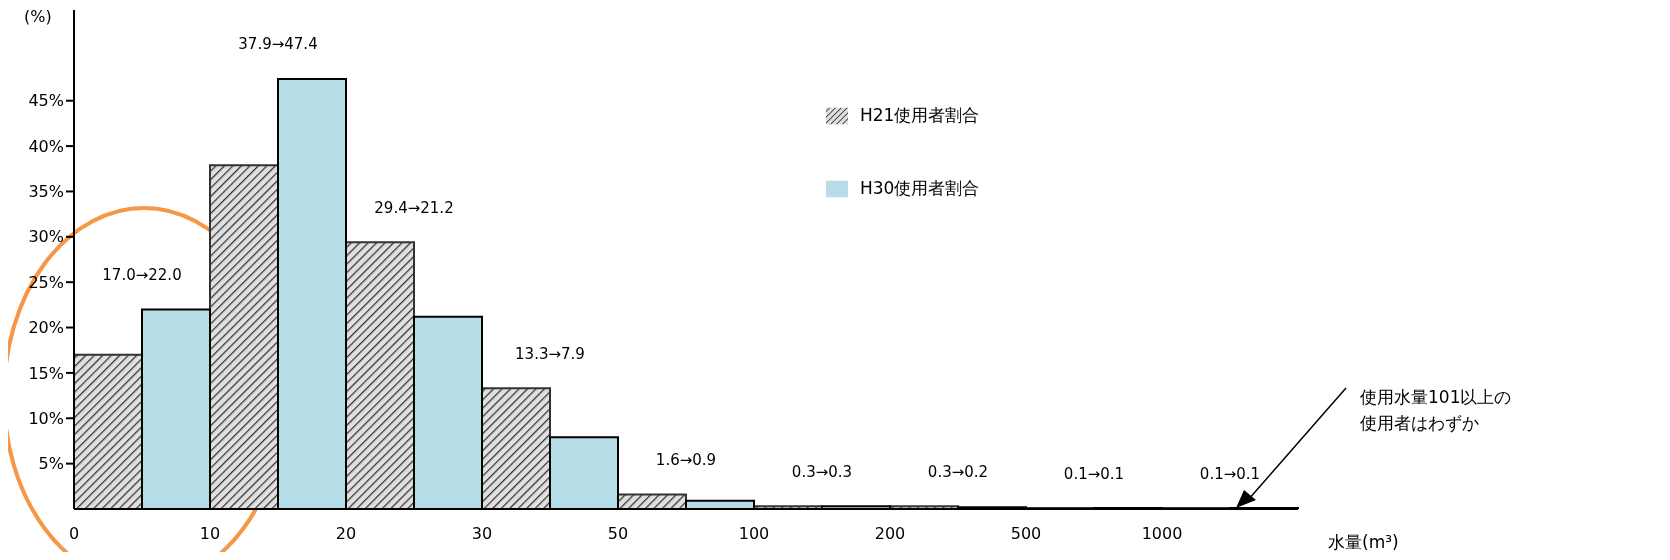 This screenshot has width=1670, height=560. I want to click on x-axis-title: 水量(m³), so click(1363, 542).